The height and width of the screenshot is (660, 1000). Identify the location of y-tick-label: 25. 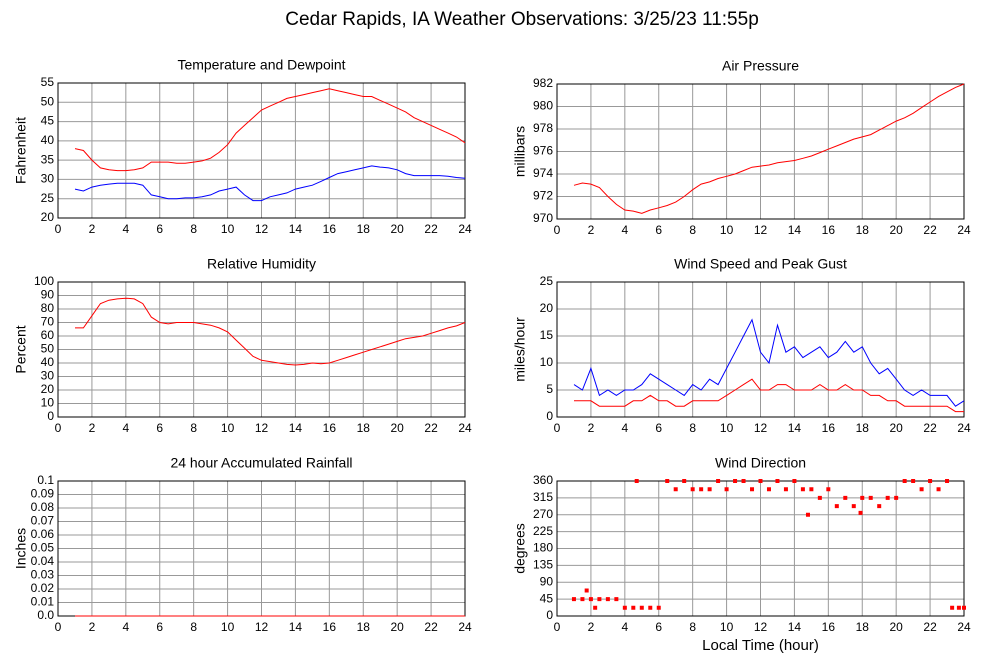
(547, 281).